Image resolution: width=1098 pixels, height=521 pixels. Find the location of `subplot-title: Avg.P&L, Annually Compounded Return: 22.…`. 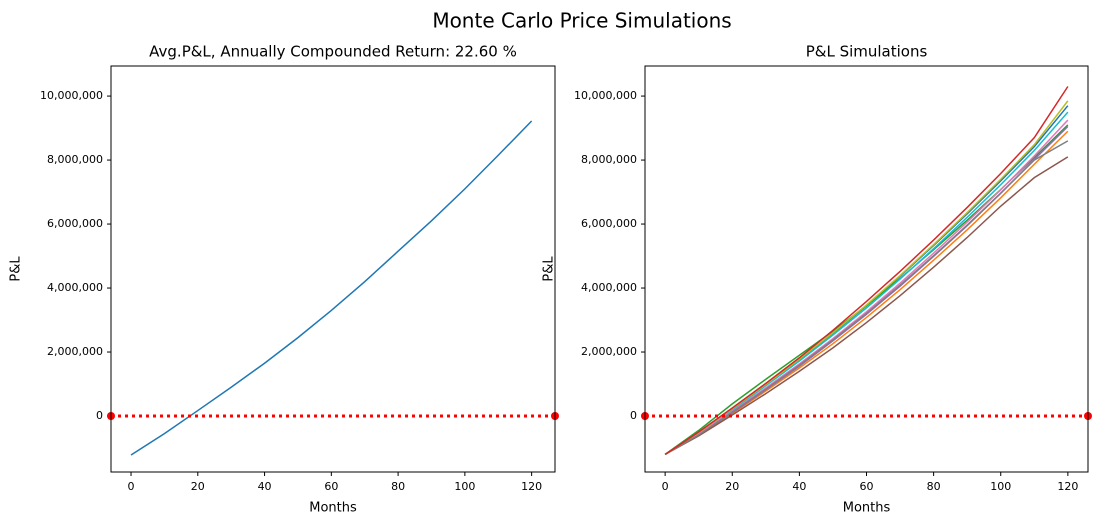

subplot-title: Avg.P&L, Annually Compounded Return: 22.… is located at coordinates (333, 52).